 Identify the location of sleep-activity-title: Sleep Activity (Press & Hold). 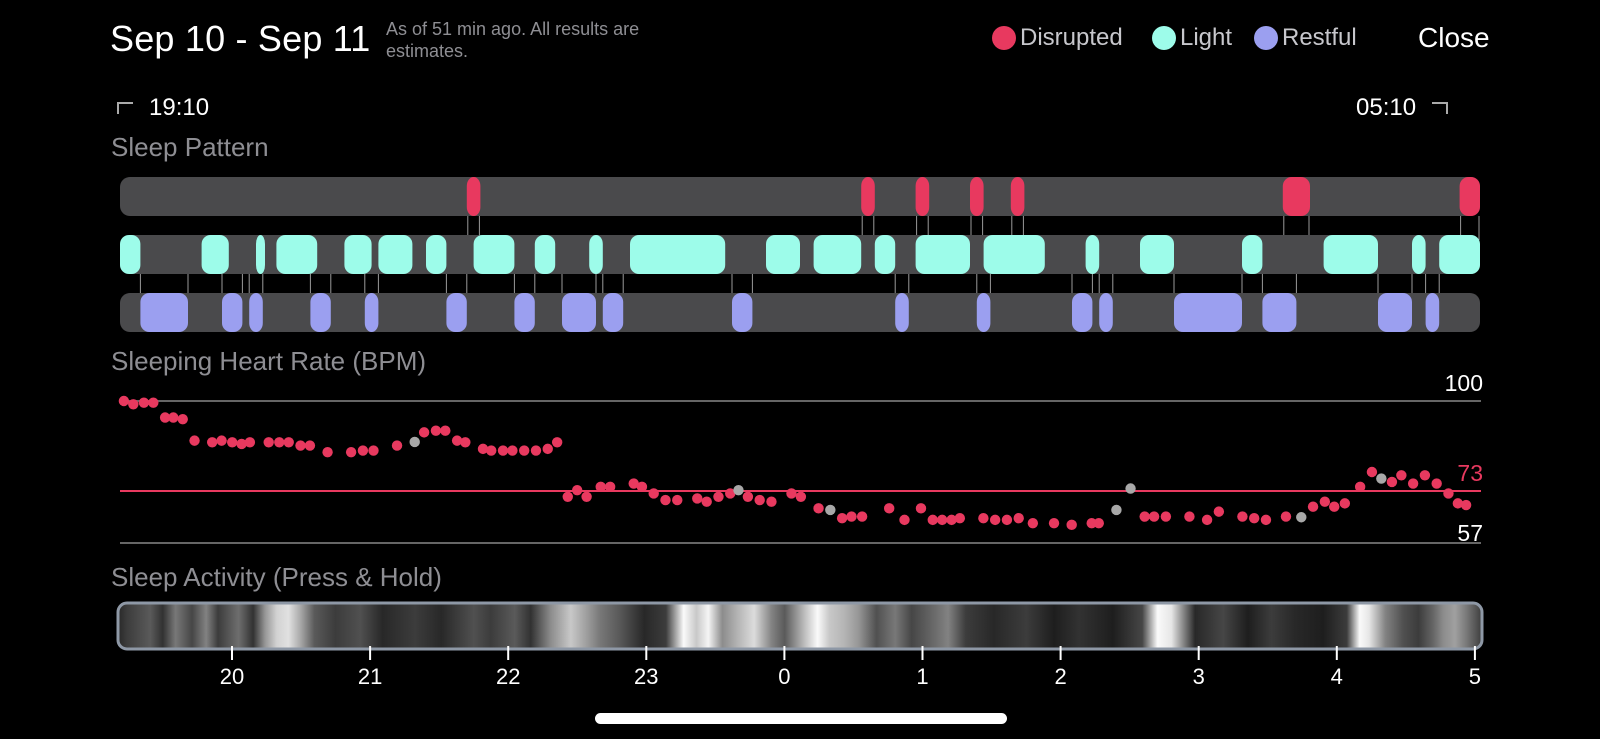
(276, 577).